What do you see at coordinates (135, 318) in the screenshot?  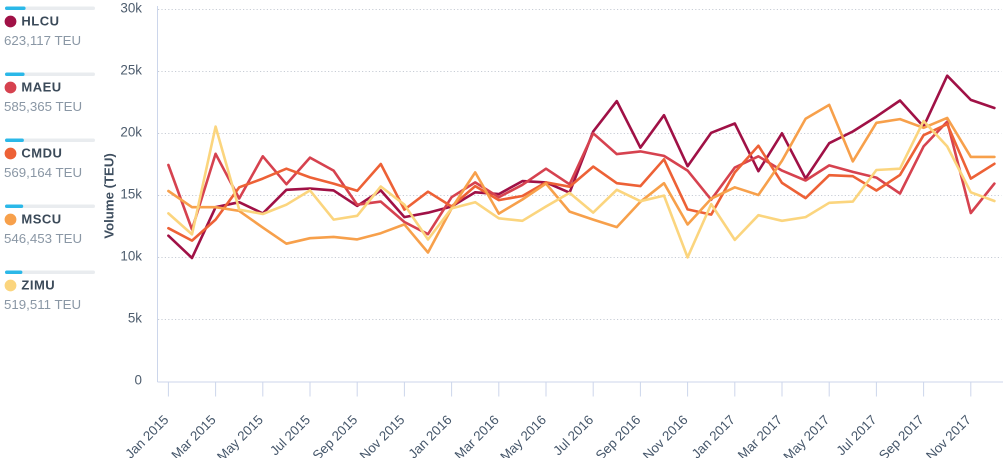 I see `svg-text: 5k` at bounding box center [135, 318].